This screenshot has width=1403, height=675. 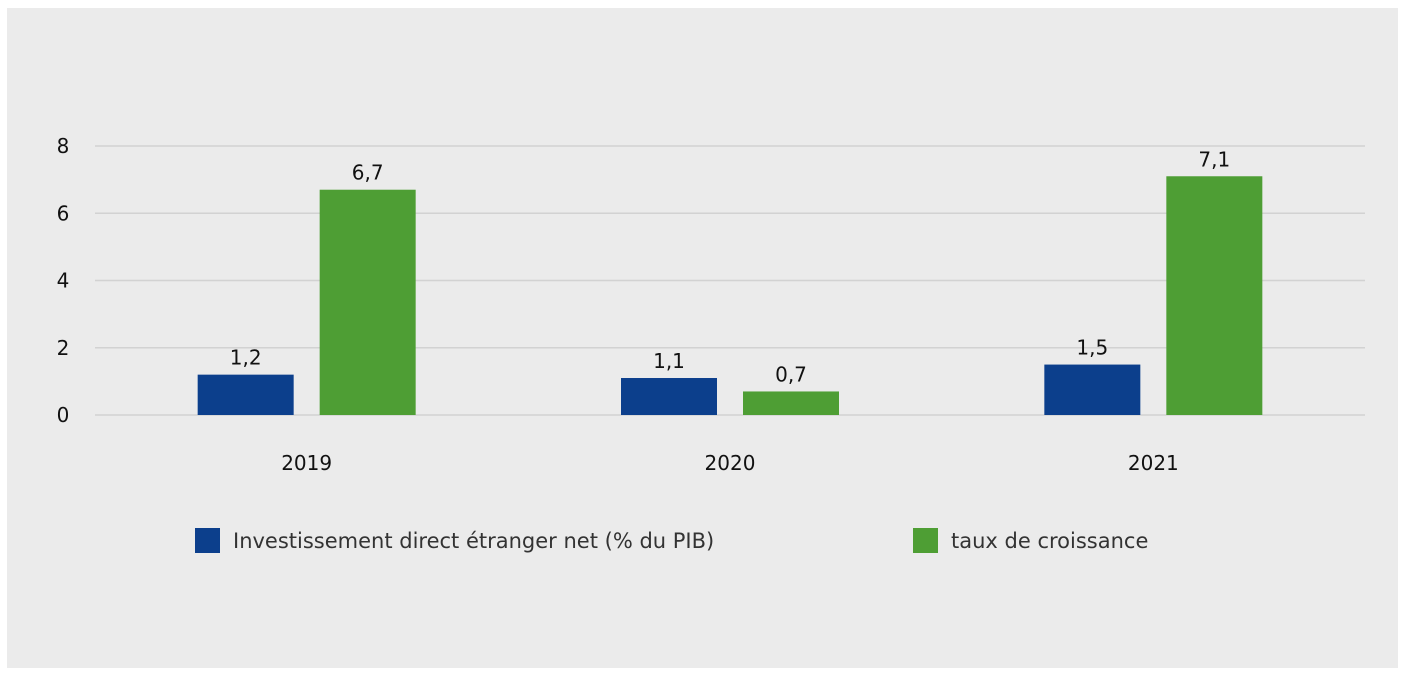 What do you see at coordinates (63, 213) in the screenshot?
I see `y-tick-label: 6` at bounding box center [63, 213].